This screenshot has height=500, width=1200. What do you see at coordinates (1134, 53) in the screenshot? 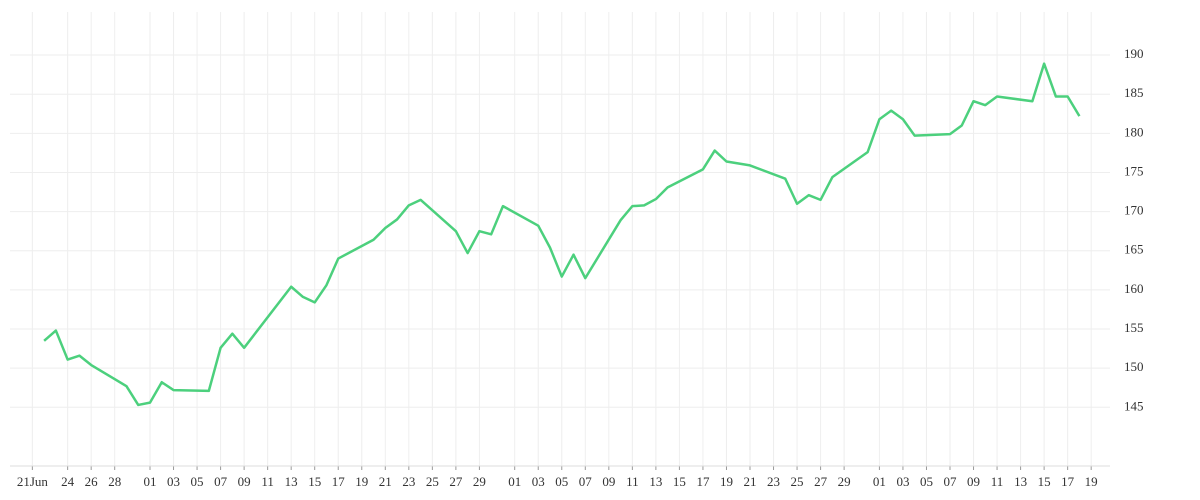
I see `y-tick-label: 190` at bounding box center [1134, 53].